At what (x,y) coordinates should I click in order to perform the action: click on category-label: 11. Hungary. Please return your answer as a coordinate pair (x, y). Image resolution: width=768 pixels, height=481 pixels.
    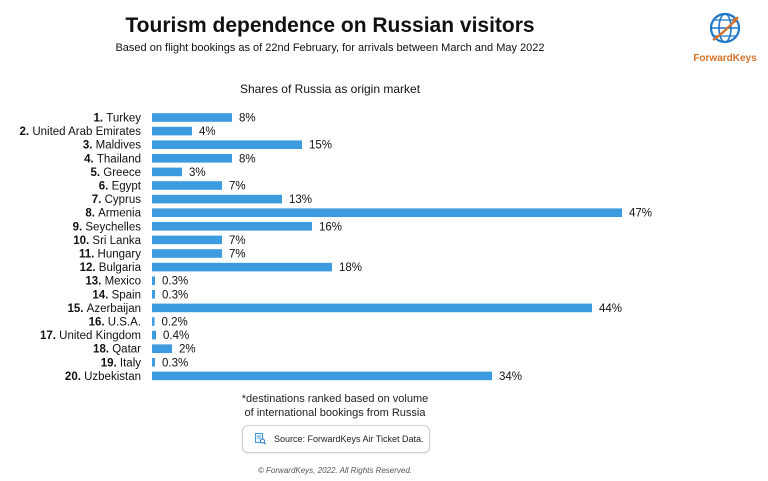
    Looking at the image, I should click on (110, 255).